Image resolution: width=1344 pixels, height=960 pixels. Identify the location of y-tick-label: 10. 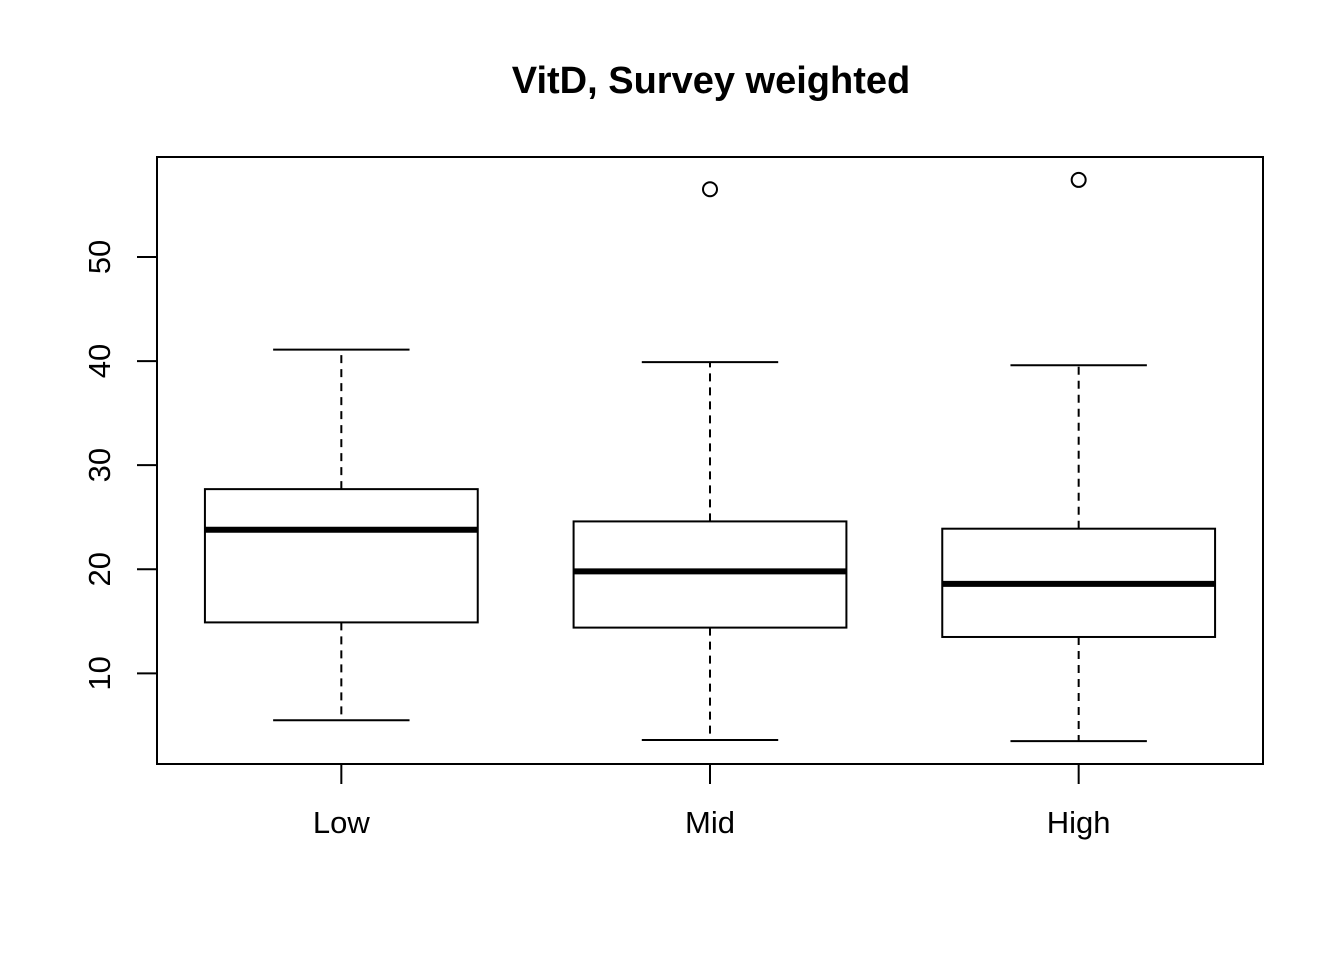
(99, 673).